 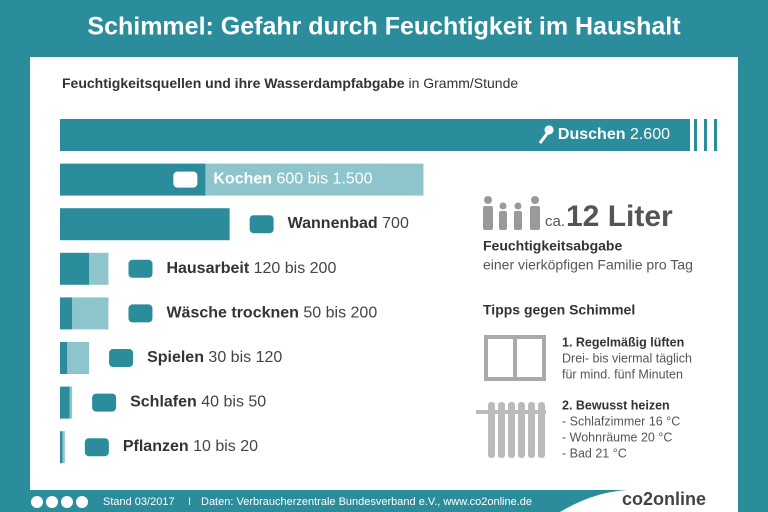 I want to click on people-icon, so click(x=511, y=213).